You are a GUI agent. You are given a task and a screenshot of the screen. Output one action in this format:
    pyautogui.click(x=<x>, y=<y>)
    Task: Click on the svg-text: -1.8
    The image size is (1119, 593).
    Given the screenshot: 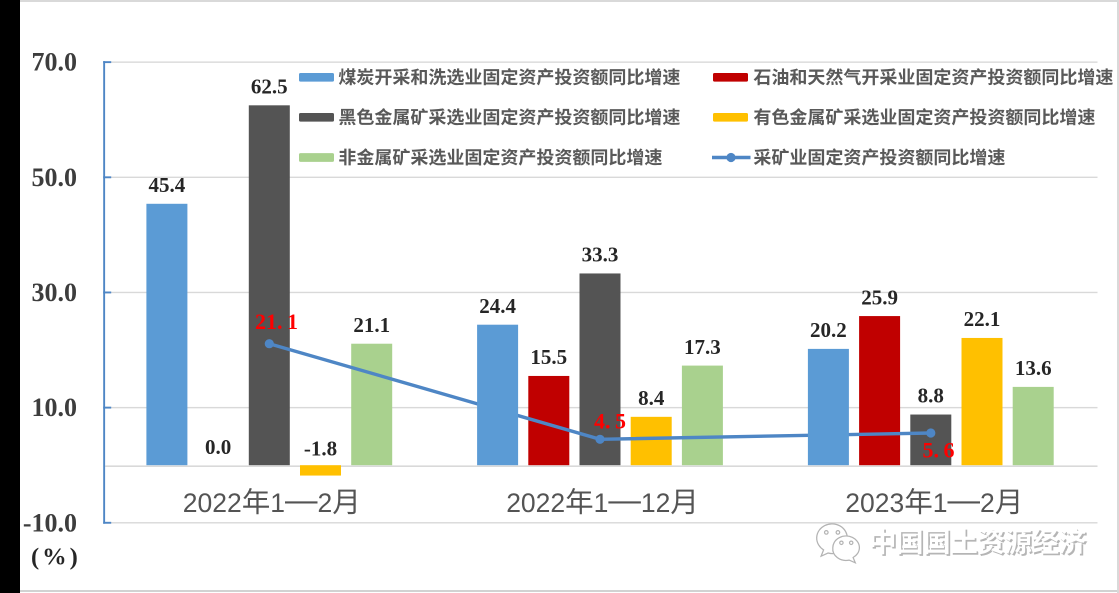 What is the action you would take?
    pyautogui.click(x=320, y=449)
    